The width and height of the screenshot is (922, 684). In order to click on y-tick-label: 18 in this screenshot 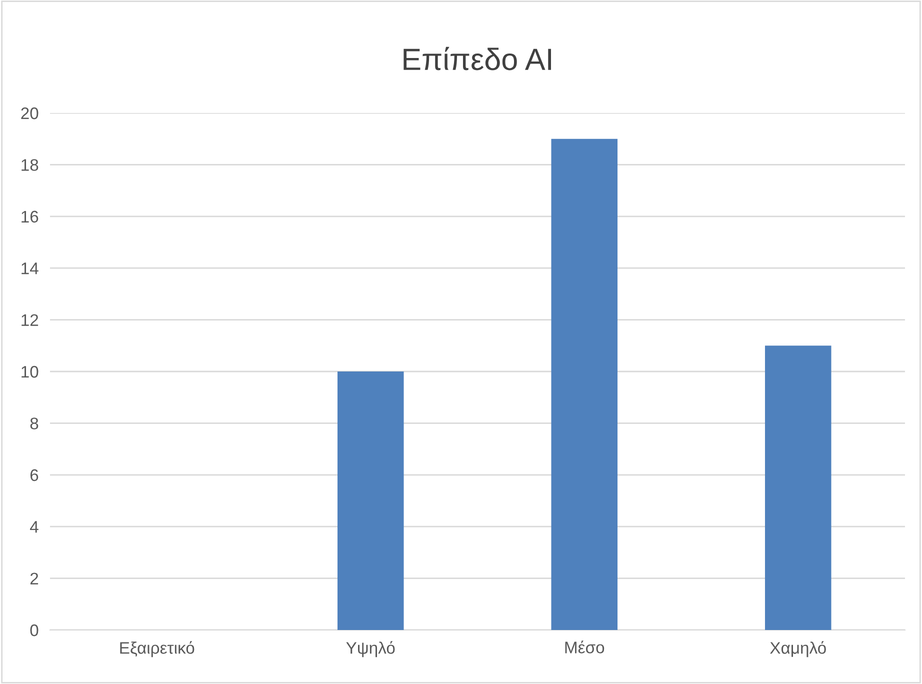, I will do `click(30, 165)`.